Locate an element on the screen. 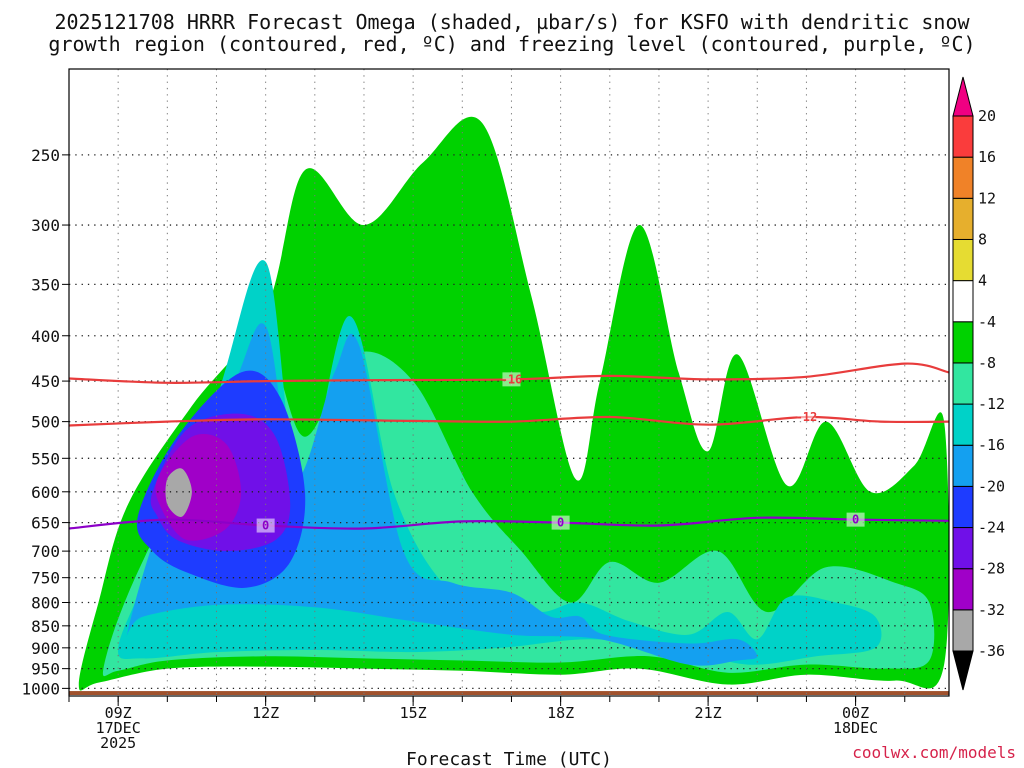  x-tick-label: 18Z is located at coordinates (560, 713).